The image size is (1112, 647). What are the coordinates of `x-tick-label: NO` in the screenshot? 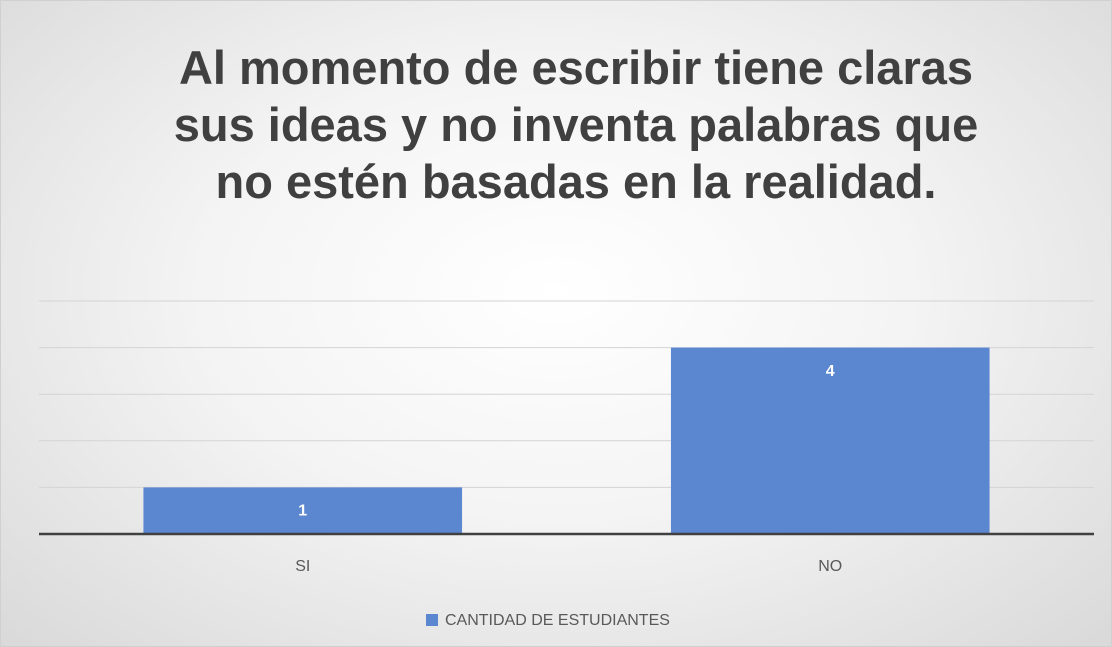 It's located at (830, 566).